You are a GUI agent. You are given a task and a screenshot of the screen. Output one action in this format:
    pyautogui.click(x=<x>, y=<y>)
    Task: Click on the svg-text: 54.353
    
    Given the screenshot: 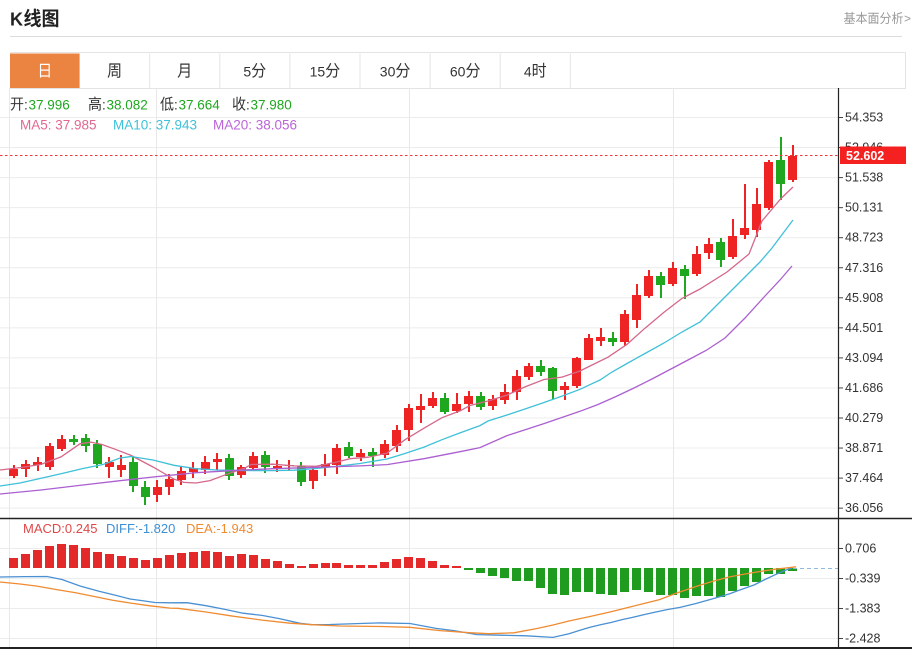 What is the action you would take?
    pyautogui.click(x=864, y=118)
    